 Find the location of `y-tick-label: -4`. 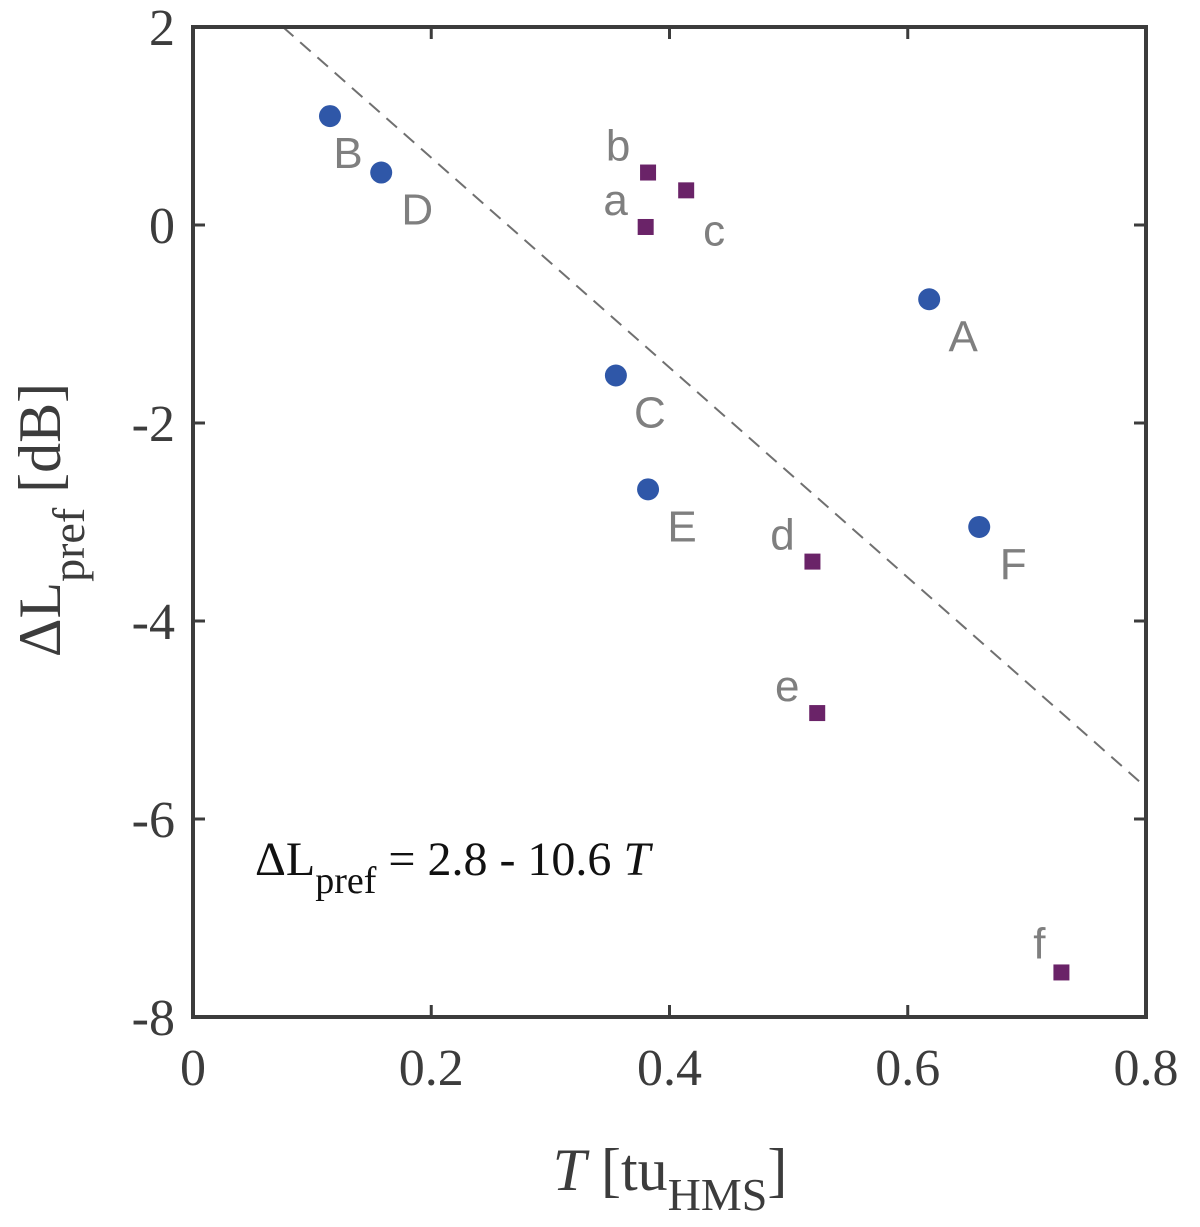

y-tick-label: -4 is located at coordinates (153, 622).